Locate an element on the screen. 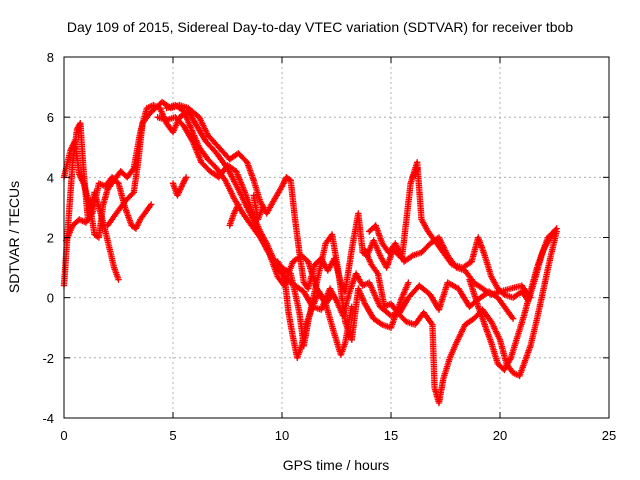 Image resolution: width=640 pixels, height=480 pixels. x-tick-label: 5 is located at coordinates (172, 435).